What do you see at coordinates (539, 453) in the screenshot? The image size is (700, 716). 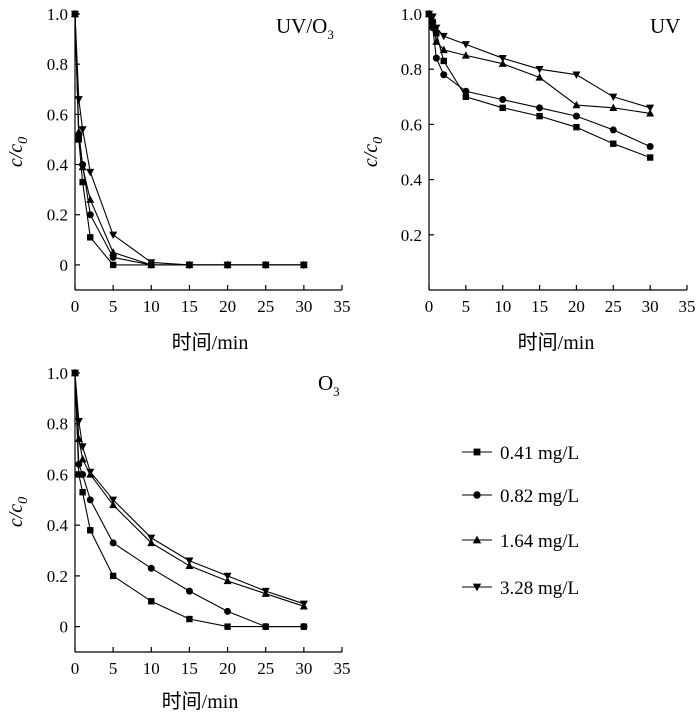 I see `legend-label: 0.41 mg/L` at bounding box center [539, 453].